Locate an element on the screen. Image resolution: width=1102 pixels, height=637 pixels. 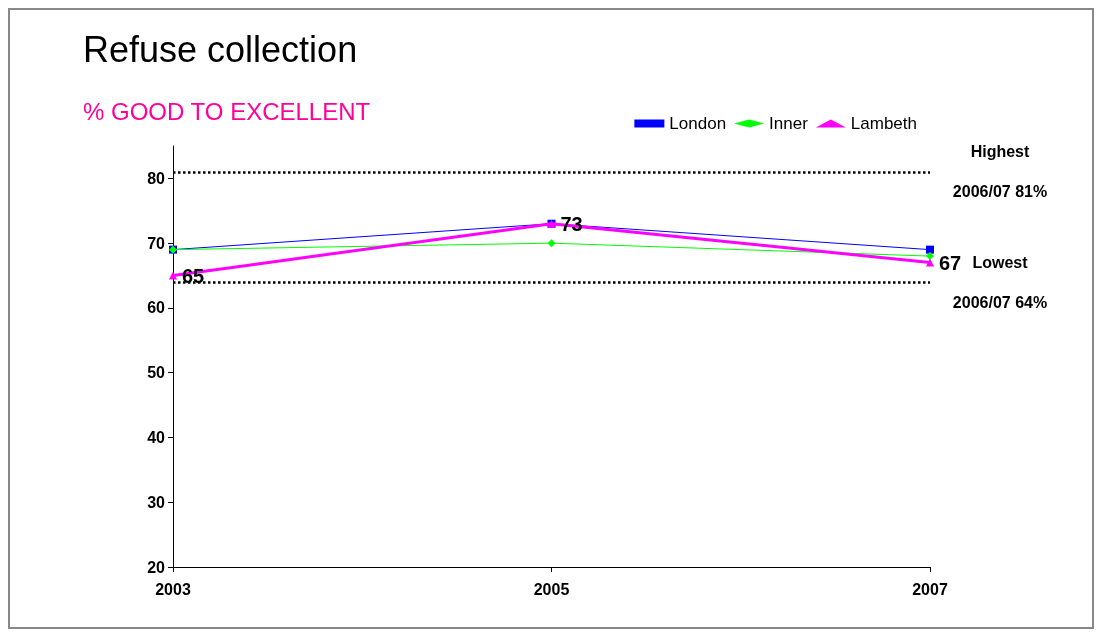
data-label: 67 is located at coordinates (950, 262).